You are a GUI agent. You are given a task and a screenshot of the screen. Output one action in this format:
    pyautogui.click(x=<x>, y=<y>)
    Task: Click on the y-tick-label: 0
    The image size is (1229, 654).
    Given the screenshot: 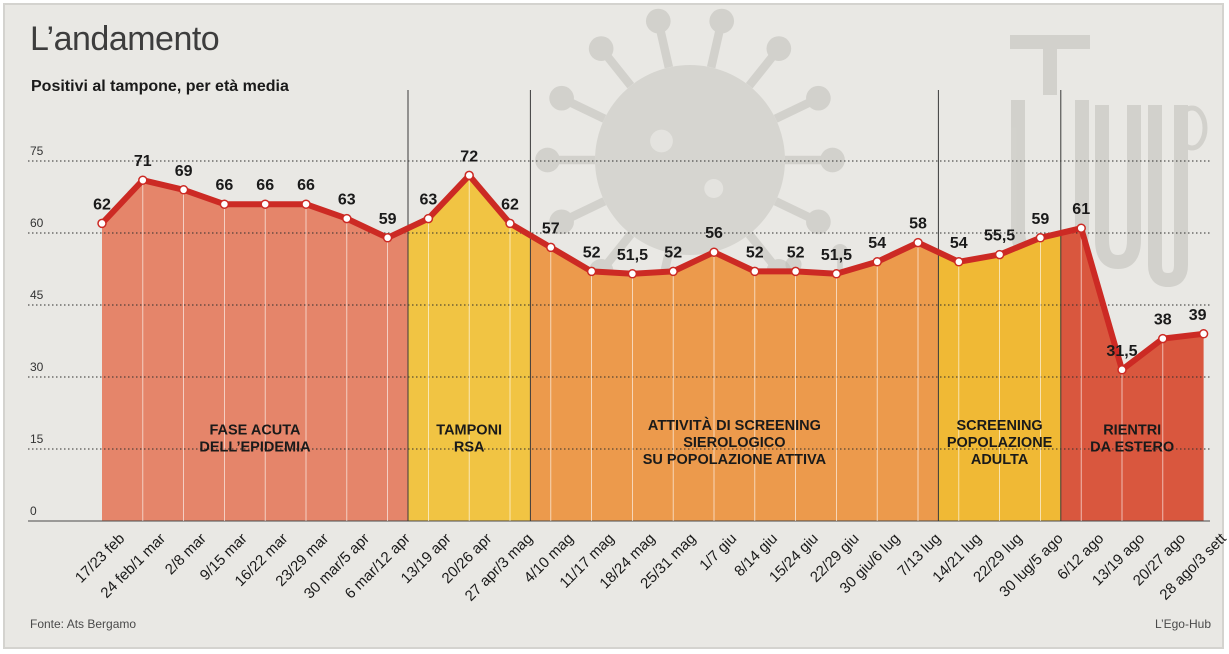 What is the action you would take?
    pyautogui.click(x=33, y=511)
    